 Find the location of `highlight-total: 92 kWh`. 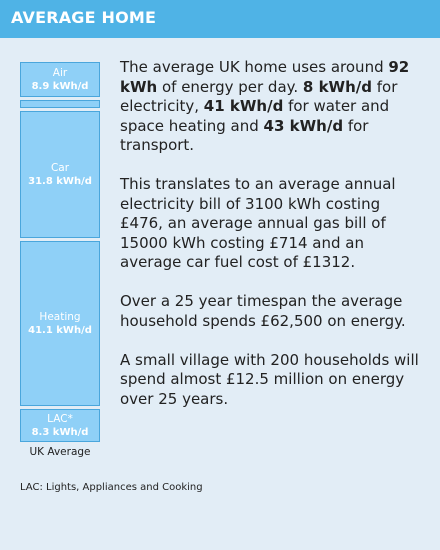

highlight-total: 92 kWh is located at coordinates (265, 77).